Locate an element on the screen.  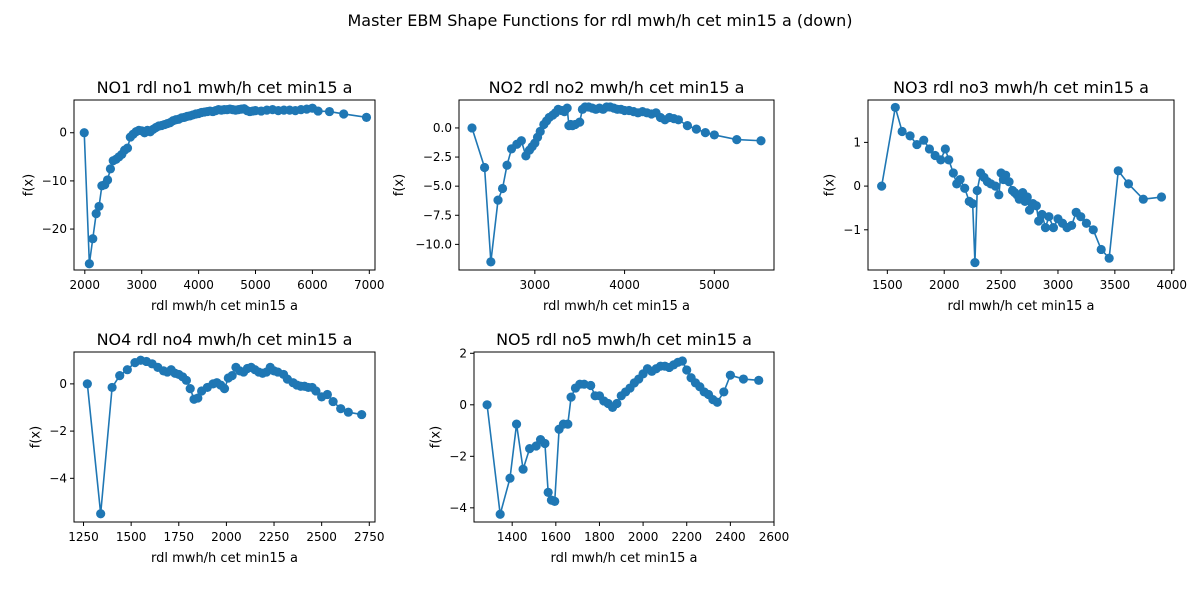
x-tick-label: 1800 is located at coordinates (599, 537).